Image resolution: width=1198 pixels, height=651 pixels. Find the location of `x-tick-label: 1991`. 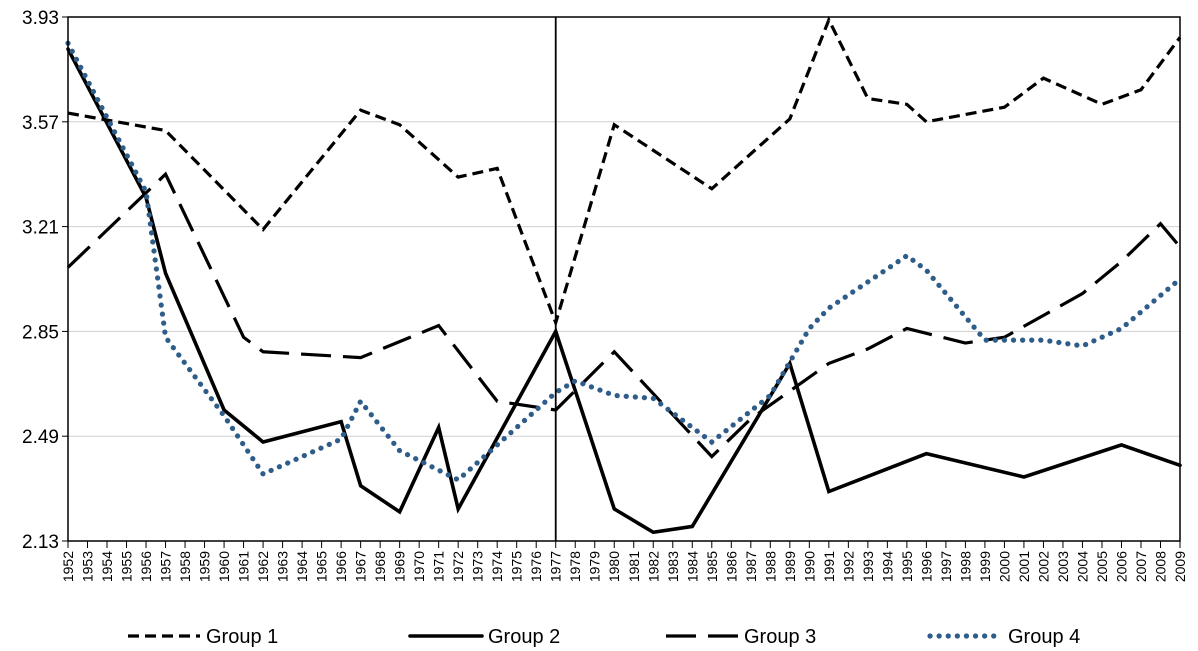

x-tick-label: 1991 is located at coordinates (829, 566).